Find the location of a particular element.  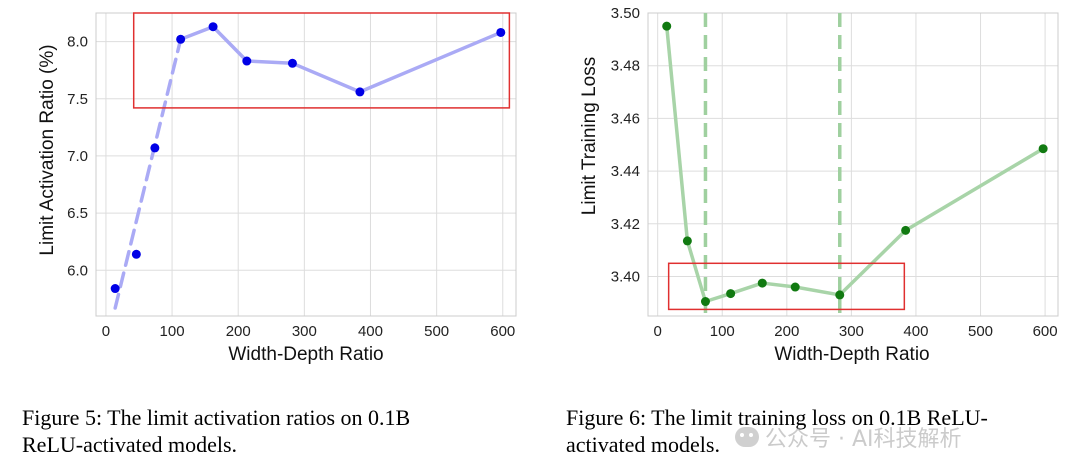

chart2-y-tick-label: 3.50 is located at coordinates (625, 13).